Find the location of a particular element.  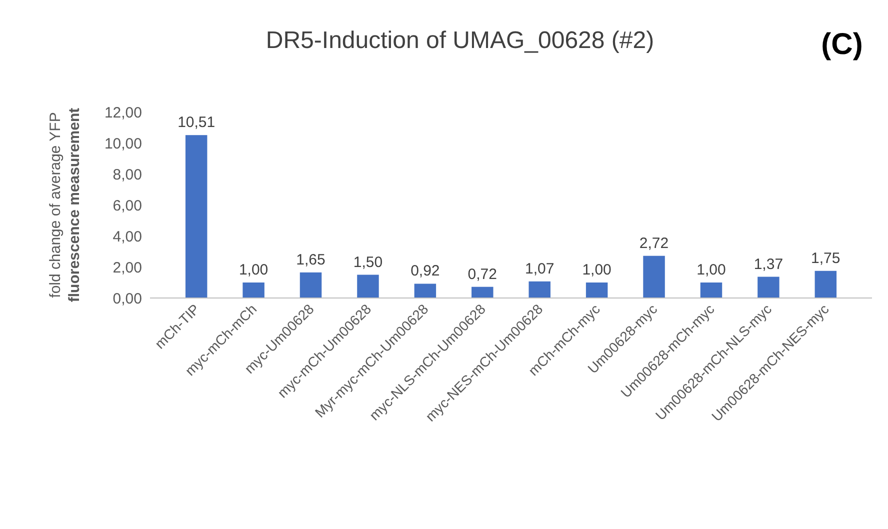

data-label: 1,50 is located at coordinates (368, 262).